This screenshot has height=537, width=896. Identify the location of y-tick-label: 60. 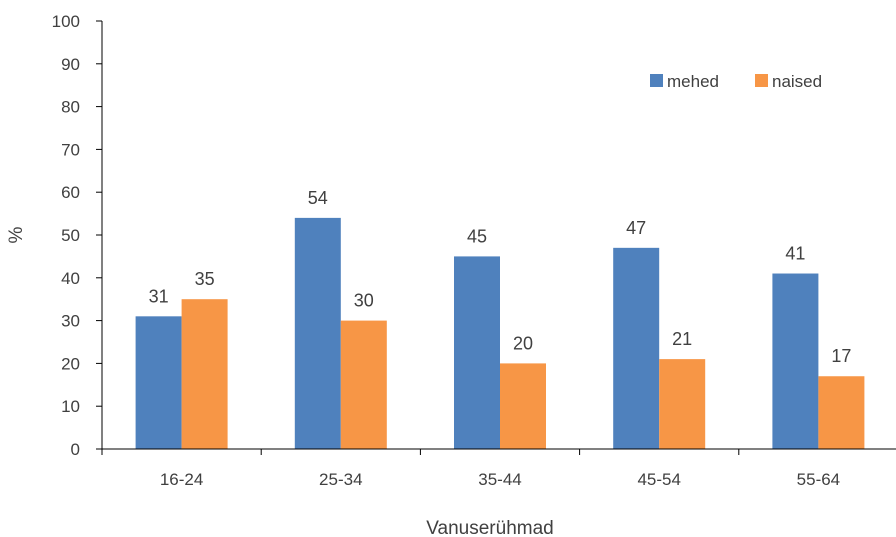
(70, 192).